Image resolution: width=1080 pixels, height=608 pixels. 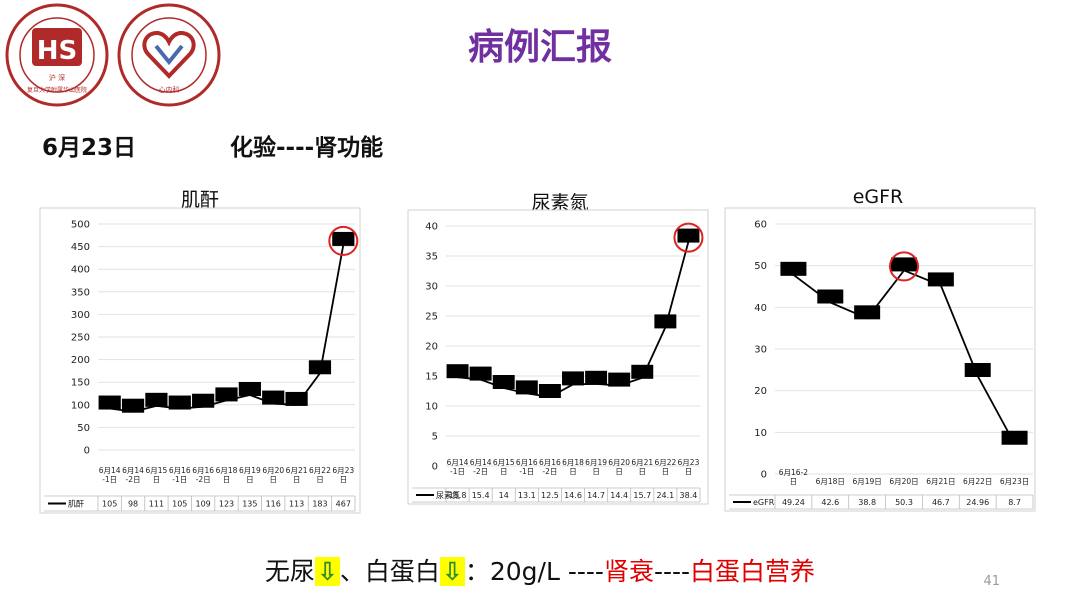 What do you see at coordinates (80, 315) in the screenshot?
I see `y-tick-label: 300` at bounding box center [80, 315].